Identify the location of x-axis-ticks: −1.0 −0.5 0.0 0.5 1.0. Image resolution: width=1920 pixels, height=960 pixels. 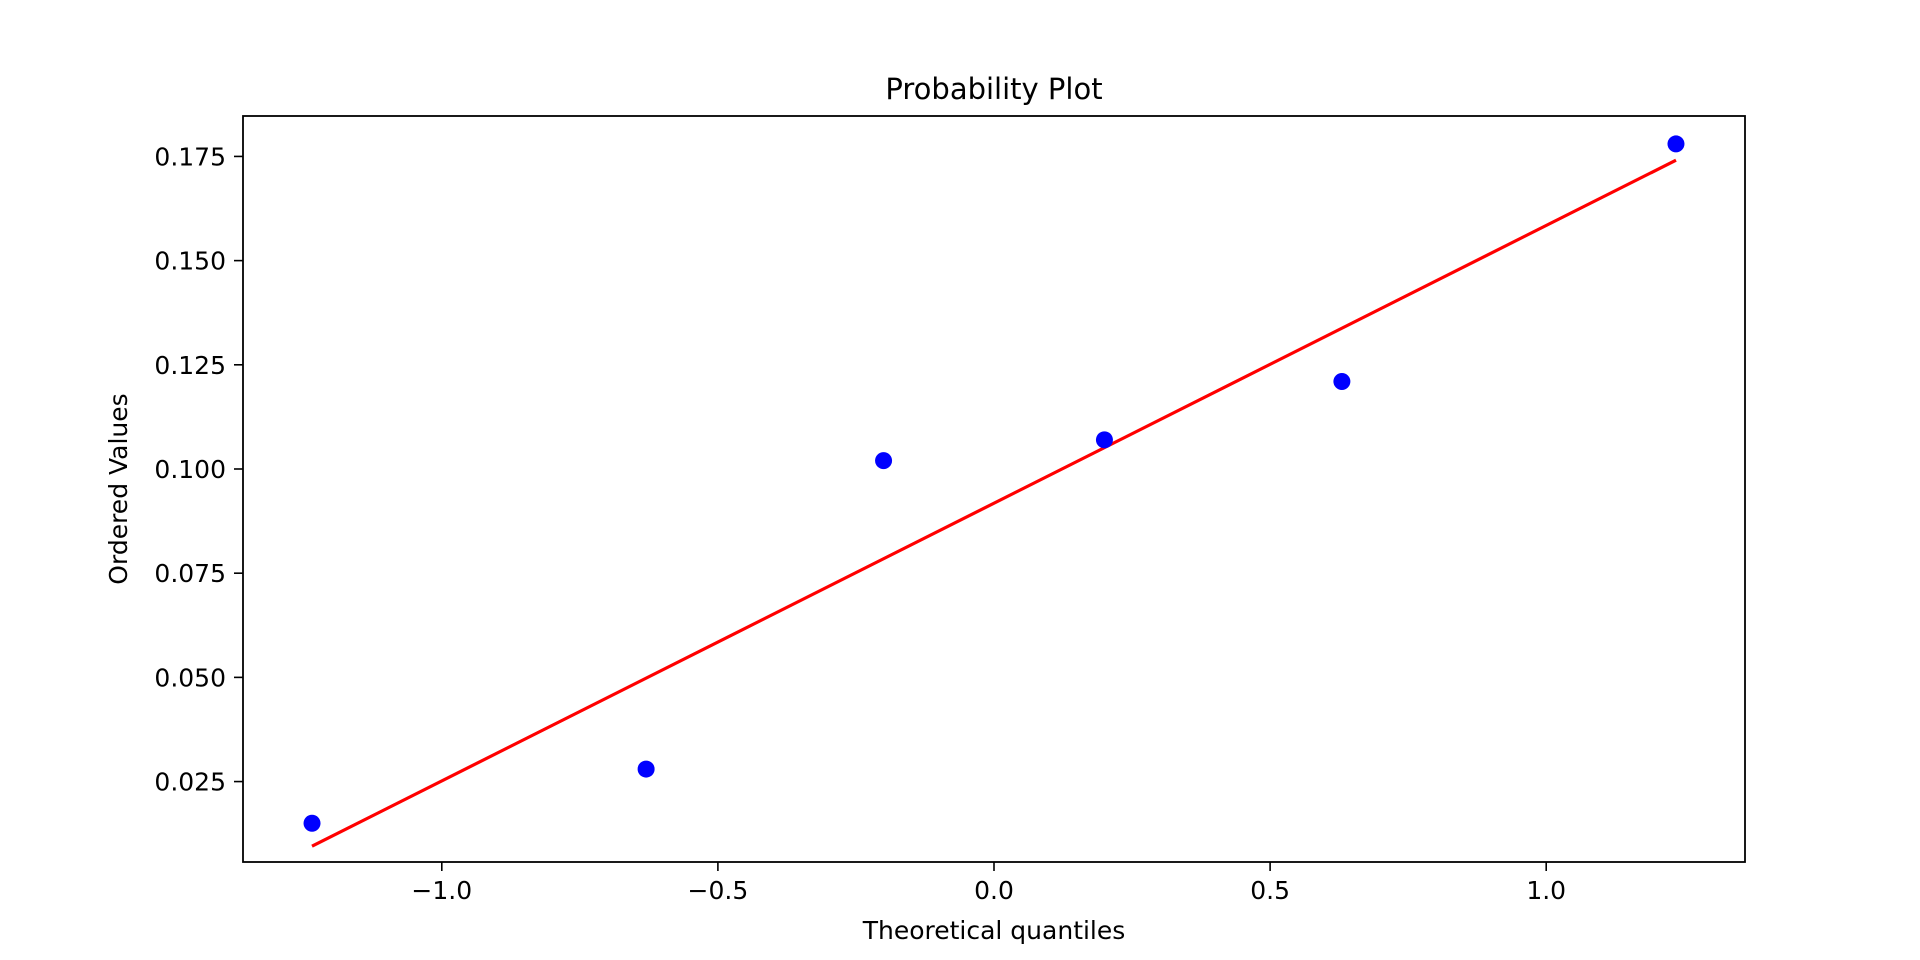
(988, 883).